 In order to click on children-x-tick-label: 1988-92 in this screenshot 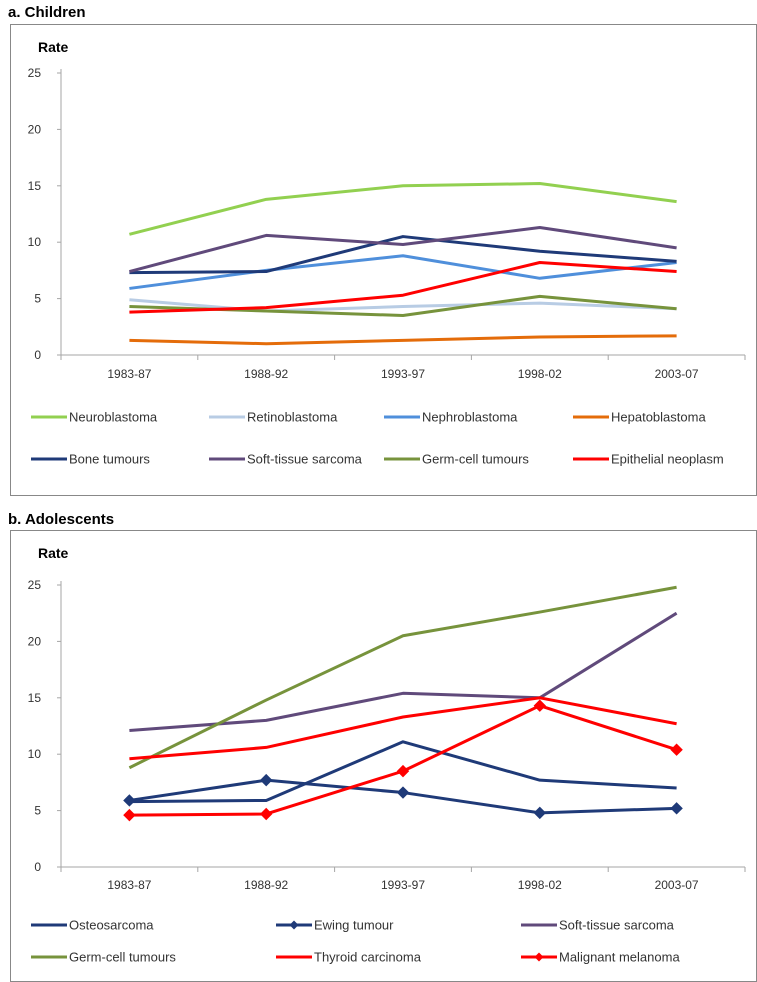, I will do `click(266, 374)`.